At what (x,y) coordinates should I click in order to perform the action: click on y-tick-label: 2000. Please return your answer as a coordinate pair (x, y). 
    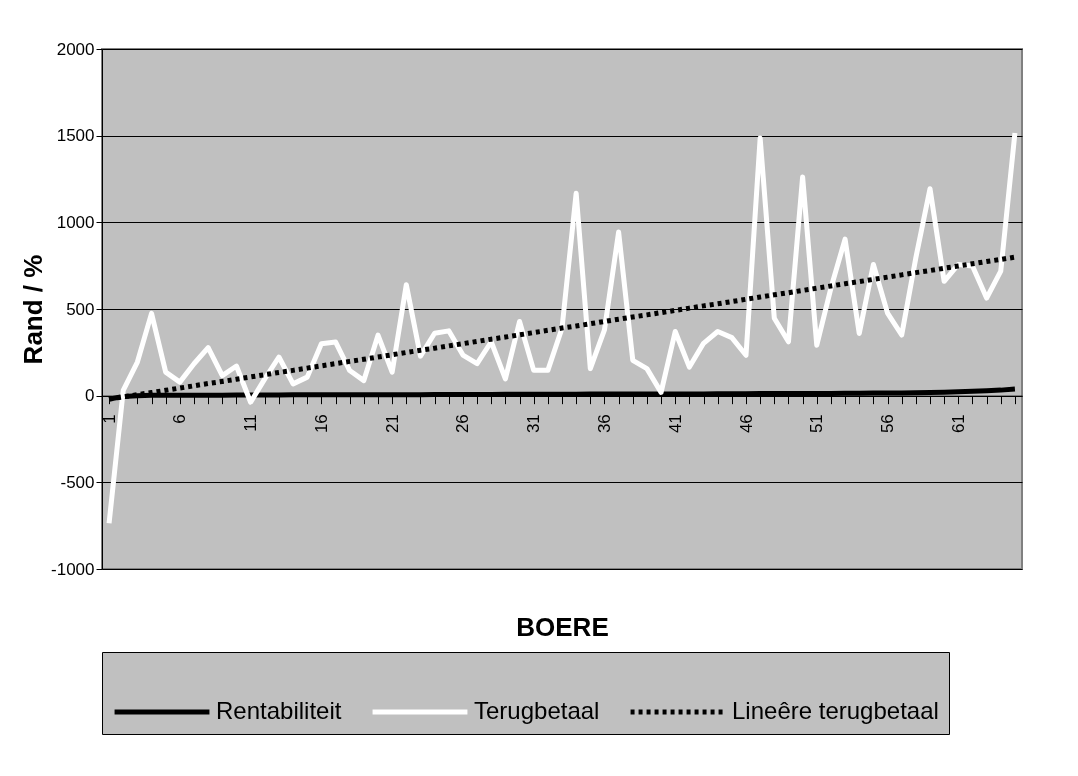
    Looking at the image, I should click on (75, 49).